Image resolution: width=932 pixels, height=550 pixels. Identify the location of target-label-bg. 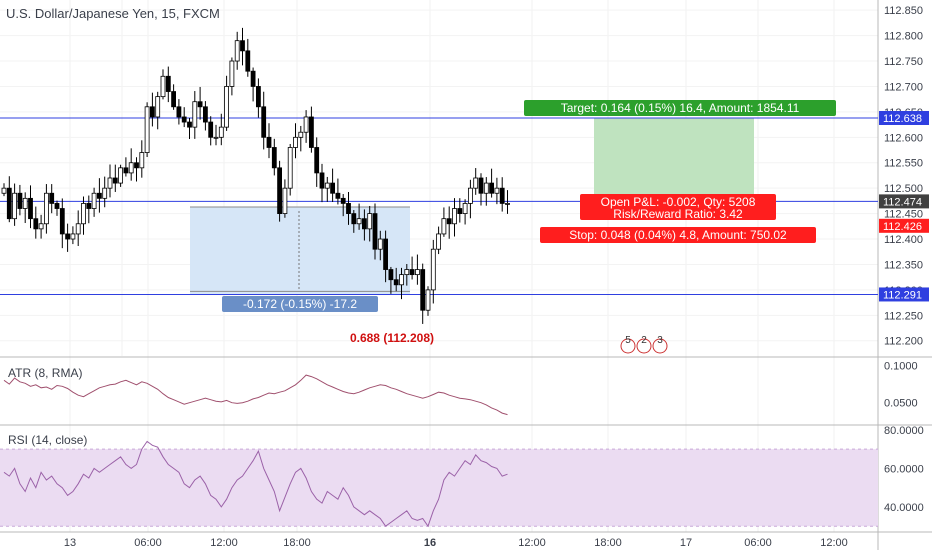
(680, 108).